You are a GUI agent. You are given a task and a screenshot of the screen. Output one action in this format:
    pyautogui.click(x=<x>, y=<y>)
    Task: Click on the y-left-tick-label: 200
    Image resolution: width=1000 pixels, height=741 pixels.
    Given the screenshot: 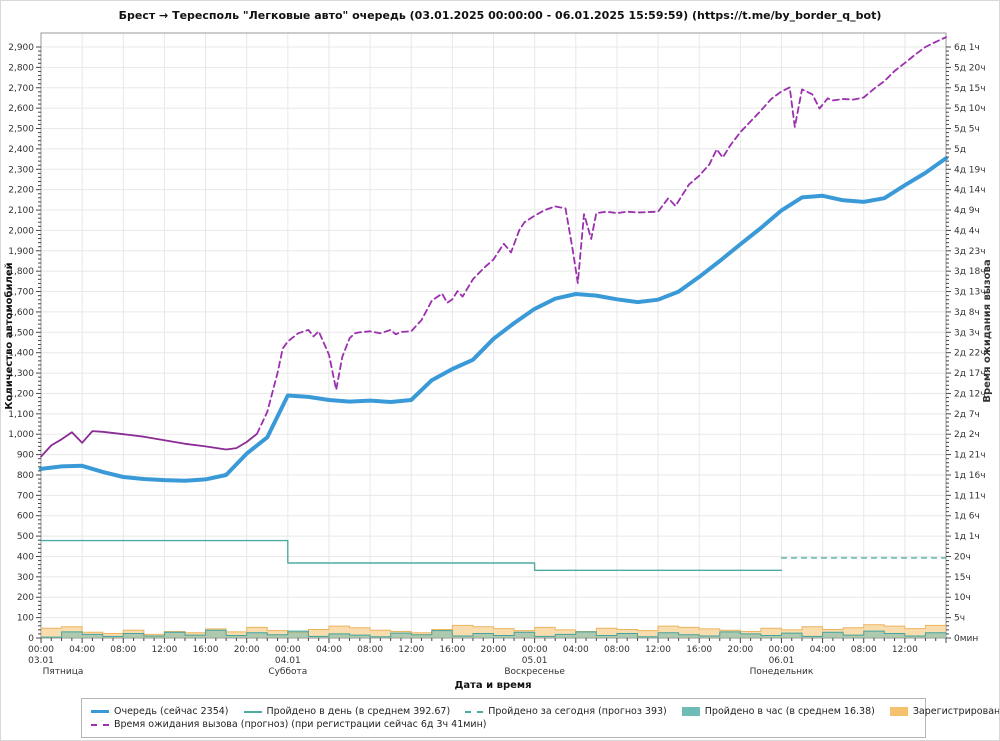 What is the action you would take?
    pyautogui.click(x=25, y=598)
    